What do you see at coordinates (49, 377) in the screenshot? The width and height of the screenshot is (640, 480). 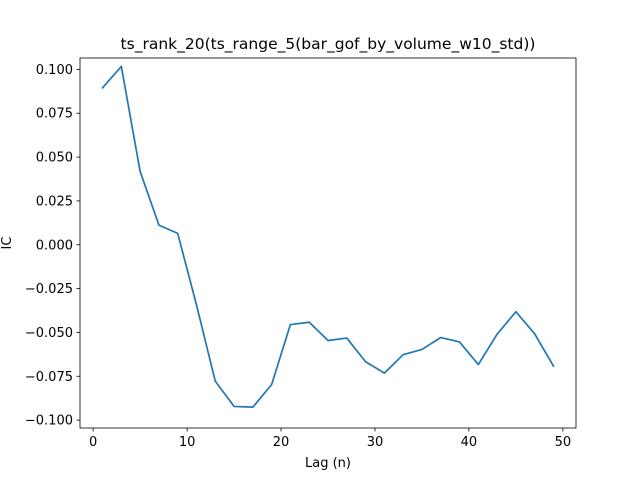 I see `y-tick-label: −0.075` at bounding box center [49, 377].